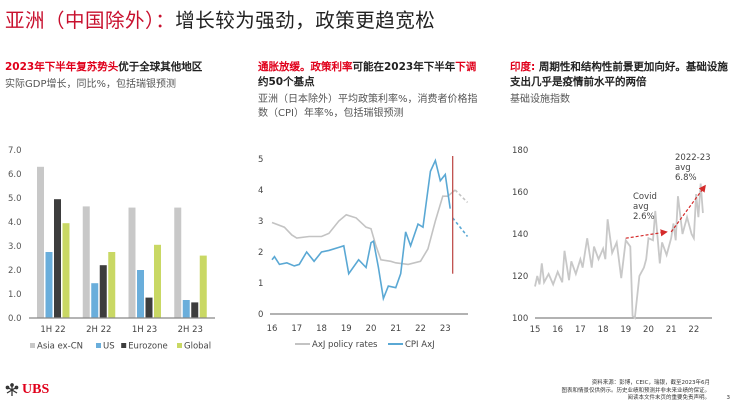  Describe the element at coordinates (15, 295) in the screenshot. I see `y-tick-label: 1.0` at that location.